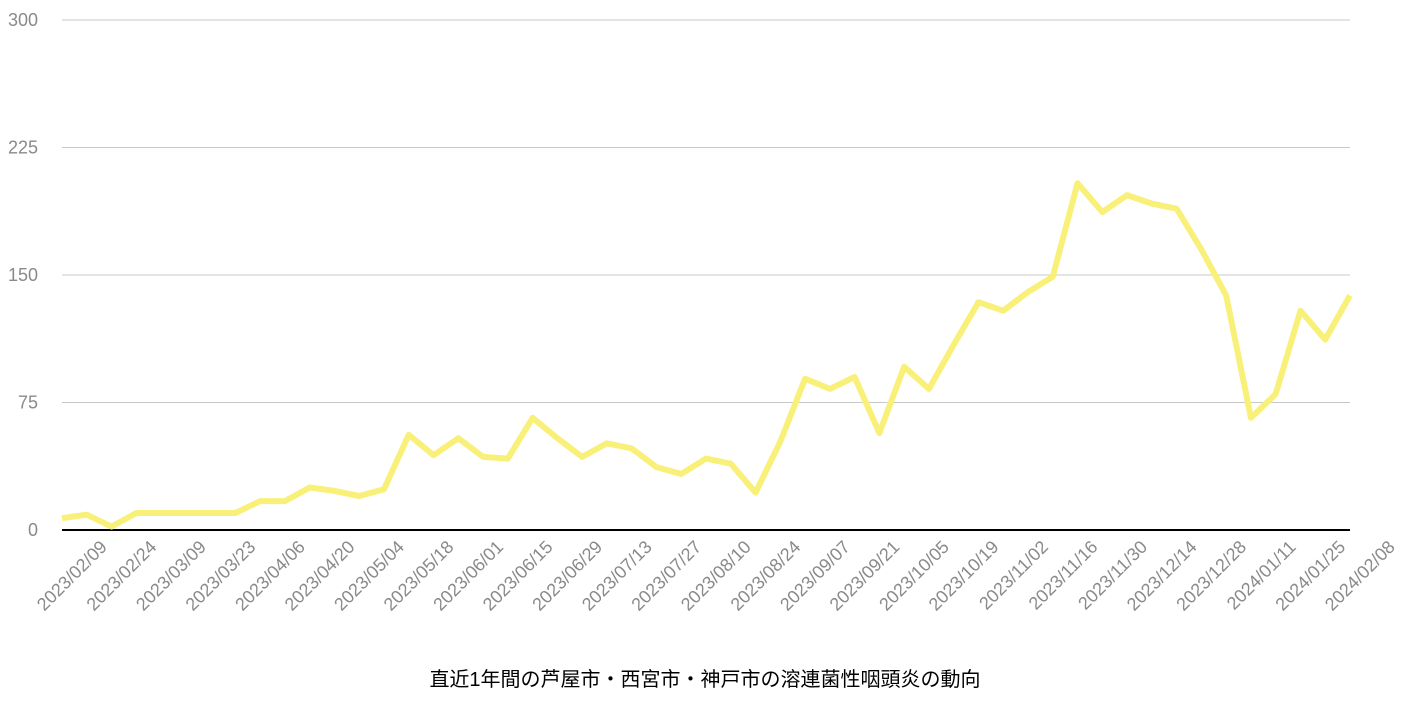 Image resolution: width=1402 pixels, height=707 pixels. Describe the element at coordinates (23, 275) in the screenshot. I see `y-tick-label: 150` at that location.